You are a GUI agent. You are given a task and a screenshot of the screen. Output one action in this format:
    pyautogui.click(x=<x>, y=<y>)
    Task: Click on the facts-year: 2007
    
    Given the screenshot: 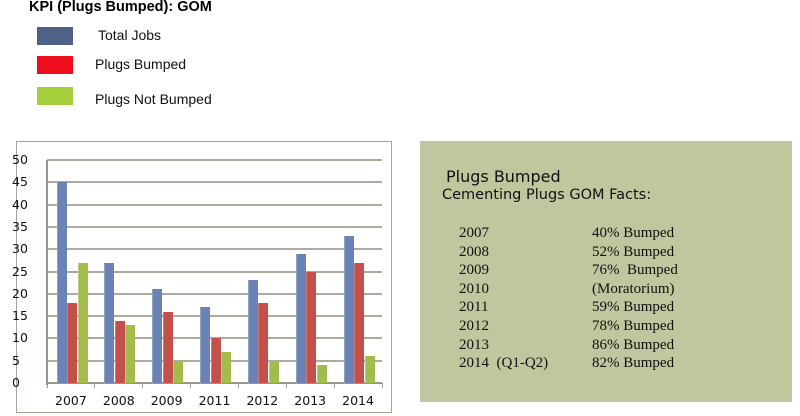 What is the action you would take?
    pyautogui.click(x=474, y=233)
    